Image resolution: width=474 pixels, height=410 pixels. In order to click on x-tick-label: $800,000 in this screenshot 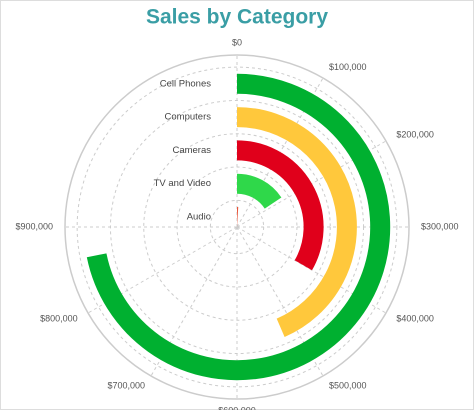, I will do `click(59, 318)`.